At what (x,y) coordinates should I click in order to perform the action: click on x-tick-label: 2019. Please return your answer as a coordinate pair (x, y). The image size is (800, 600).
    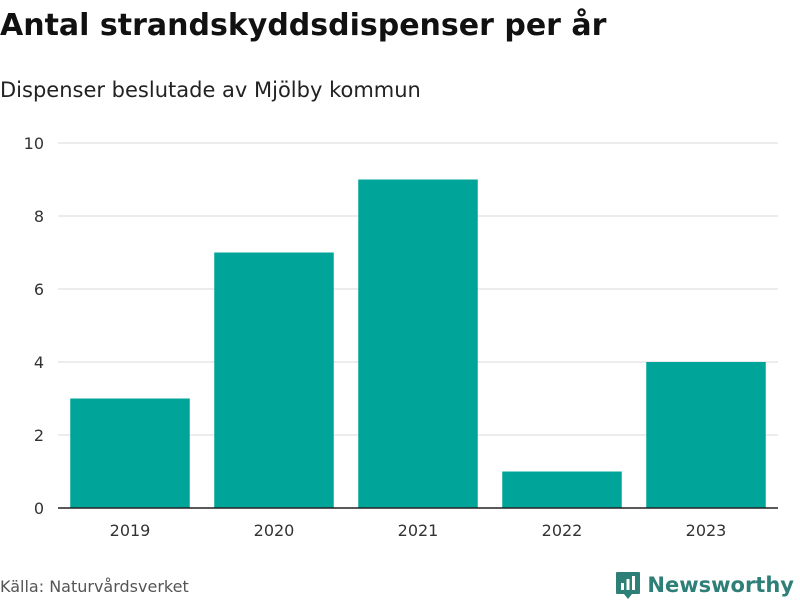
    Looking at the image, I should click on (130, 530).